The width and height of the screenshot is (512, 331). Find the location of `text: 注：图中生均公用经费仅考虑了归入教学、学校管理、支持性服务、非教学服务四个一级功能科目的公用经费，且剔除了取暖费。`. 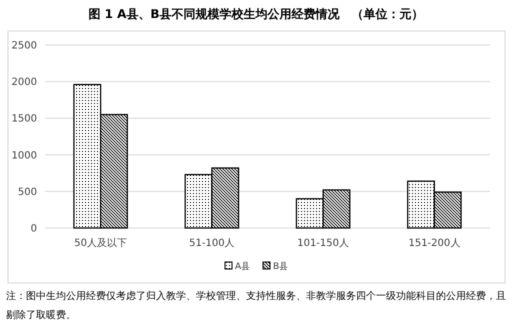

text: 注：图中生均公用经费仅考虑了归入教学、学校管理、支持性服务、非教学服务四个一级功能科目的公用经费，且剔除了取暖费。 is located at coordinates (256, 306).